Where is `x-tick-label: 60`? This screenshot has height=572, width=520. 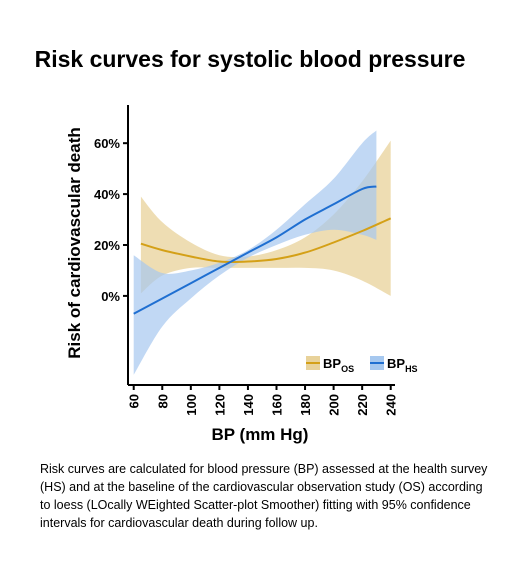 x-tick-label: 60 is located at coordinates (134, 401).